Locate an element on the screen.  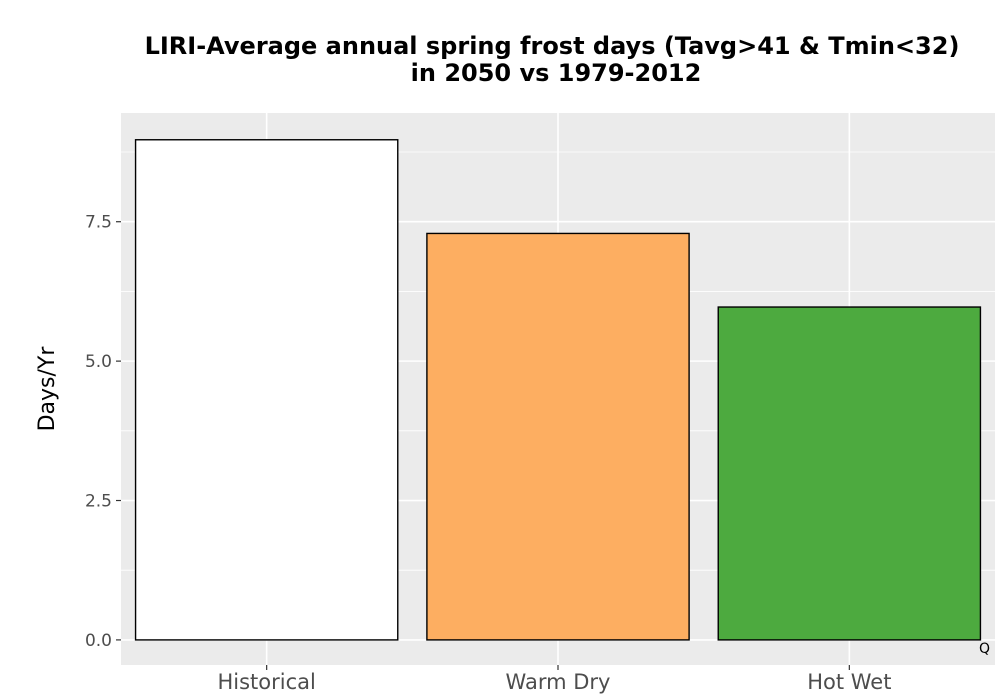
bar-hot-wet is located at coordinates (849, 473).